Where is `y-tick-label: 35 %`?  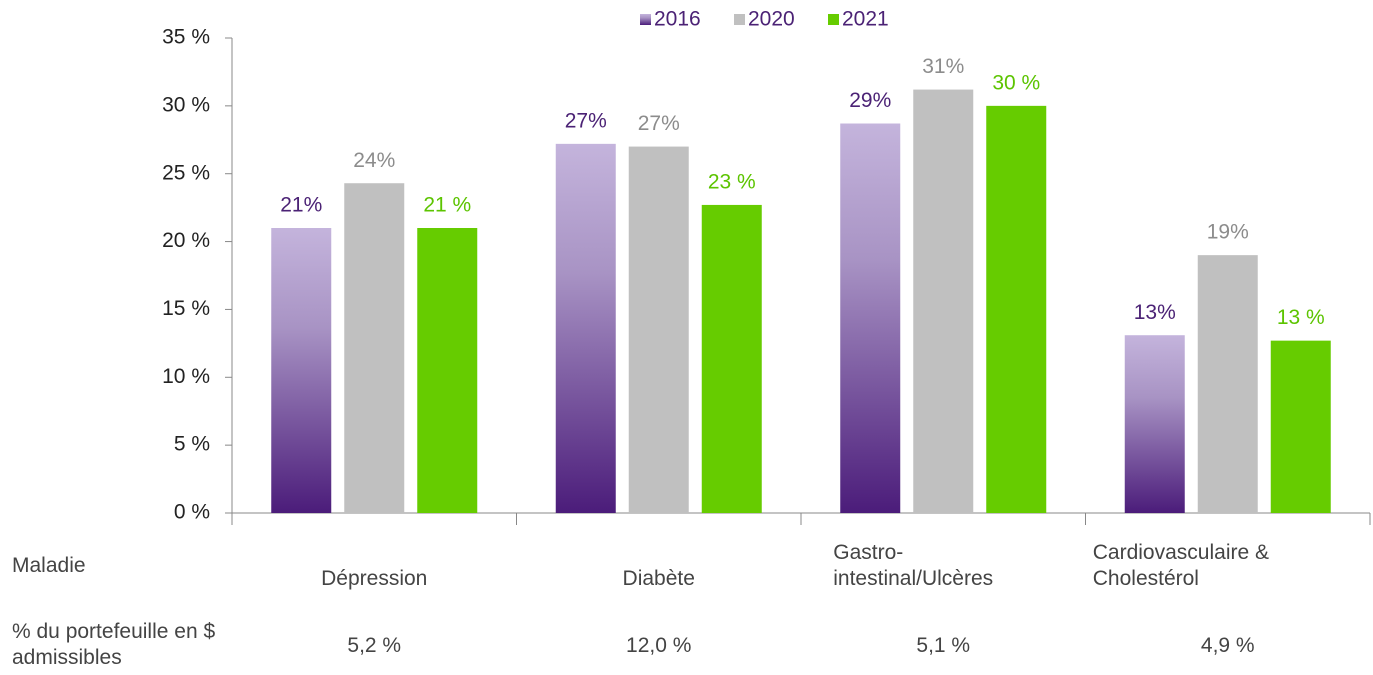
y-tick-label: 35 % is located at coordinates (186, 37).